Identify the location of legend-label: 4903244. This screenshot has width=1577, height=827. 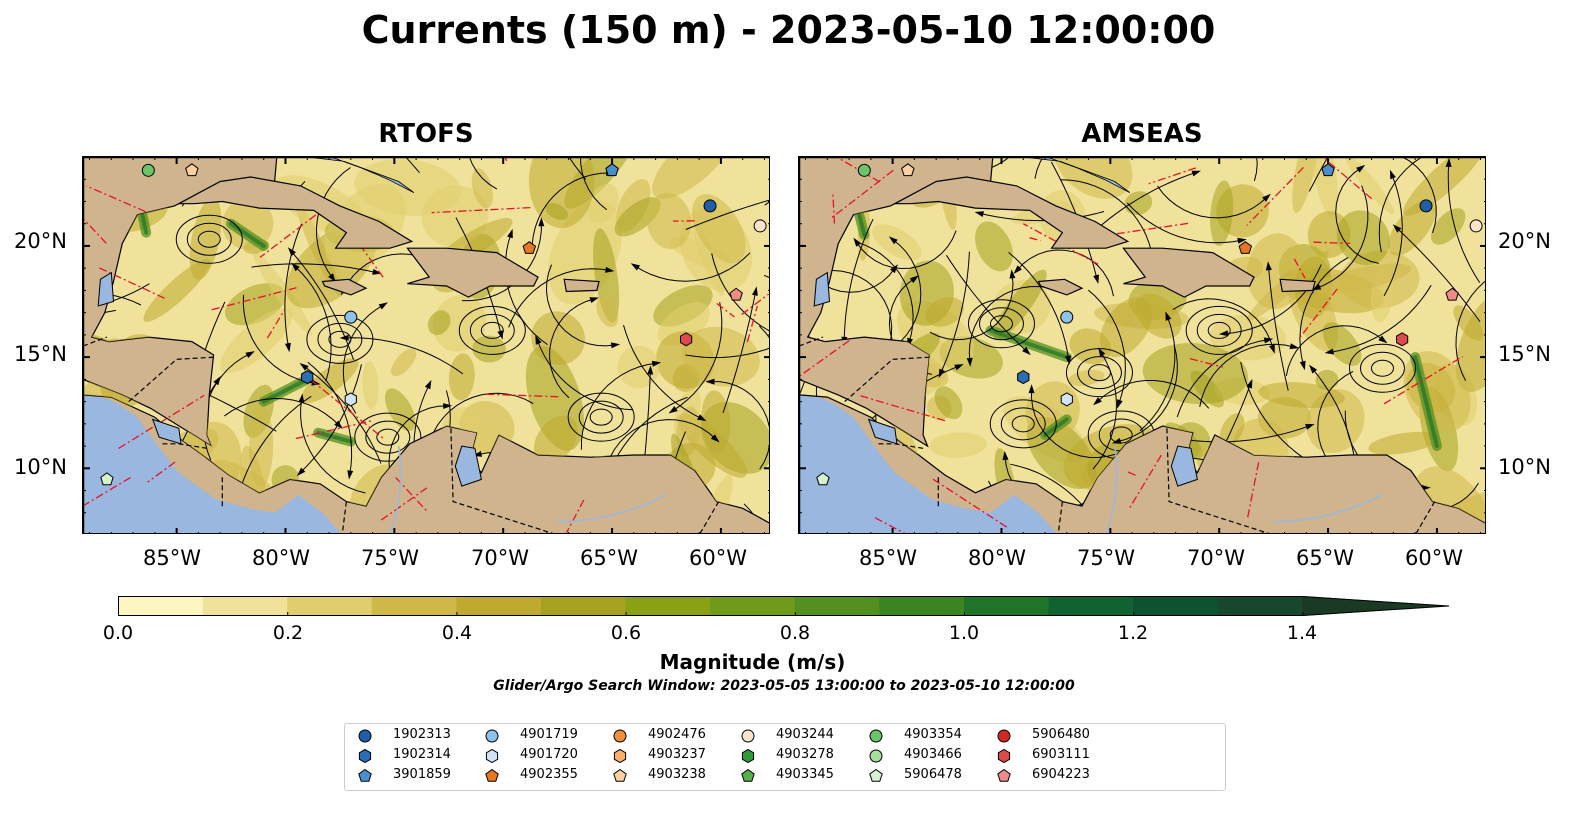
(805, 734).